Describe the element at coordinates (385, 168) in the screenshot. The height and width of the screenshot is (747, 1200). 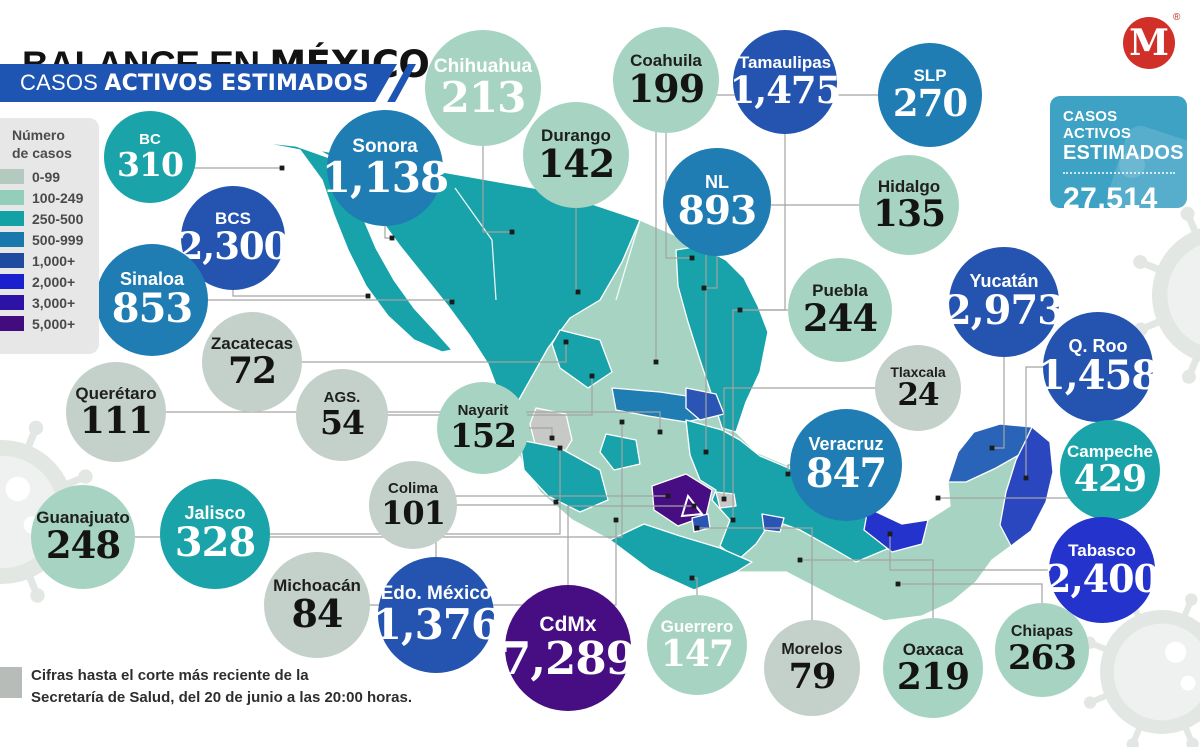
I see `bubble-sonora: Sonora 1,138` at that location.